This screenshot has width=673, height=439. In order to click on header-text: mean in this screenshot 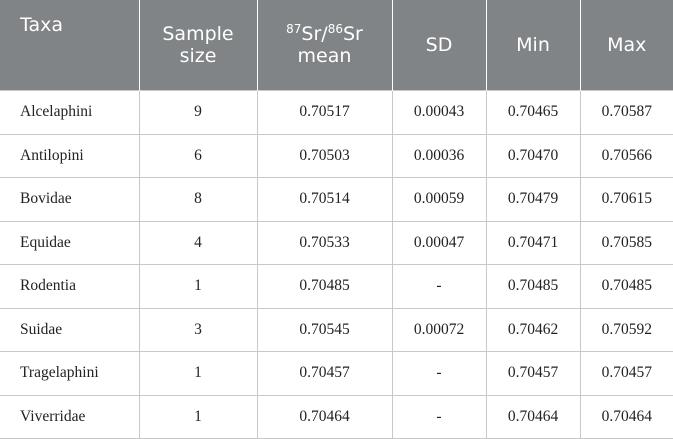, I will do `click(324, 56)`.